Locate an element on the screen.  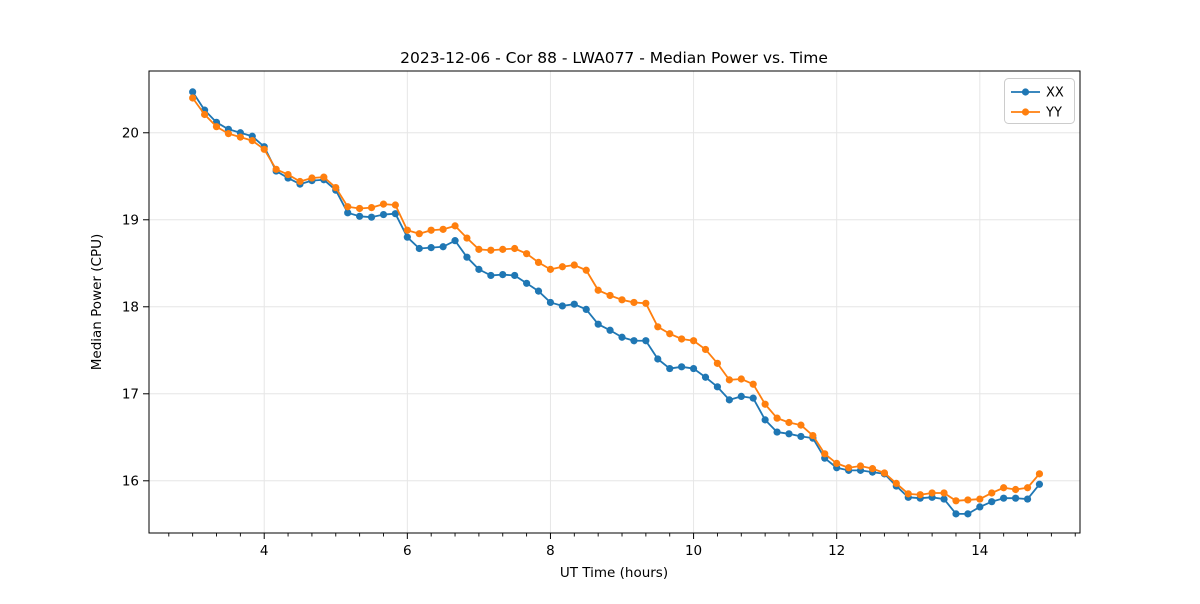
legend-box is located at coordinates (1039, 101).